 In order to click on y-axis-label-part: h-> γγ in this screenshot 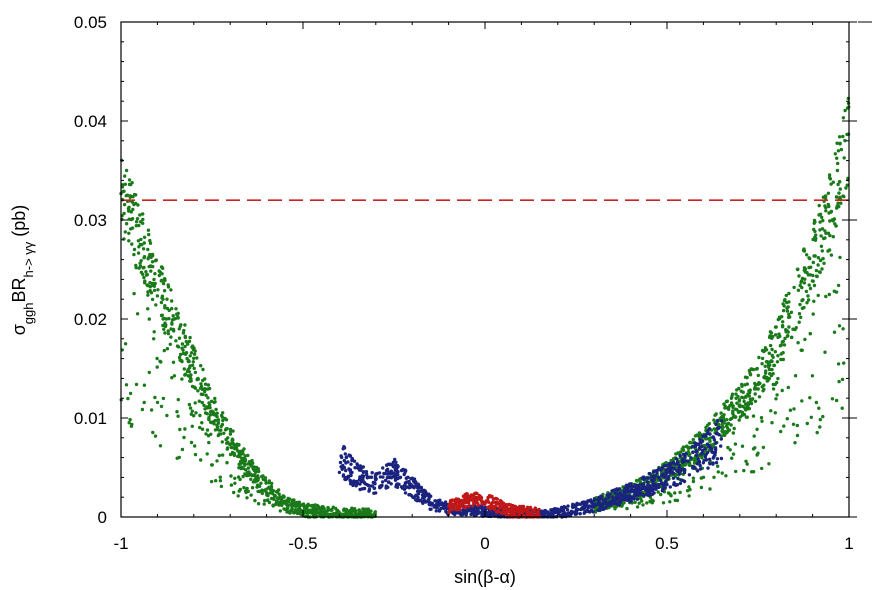, I will do `click(28, 259)`.